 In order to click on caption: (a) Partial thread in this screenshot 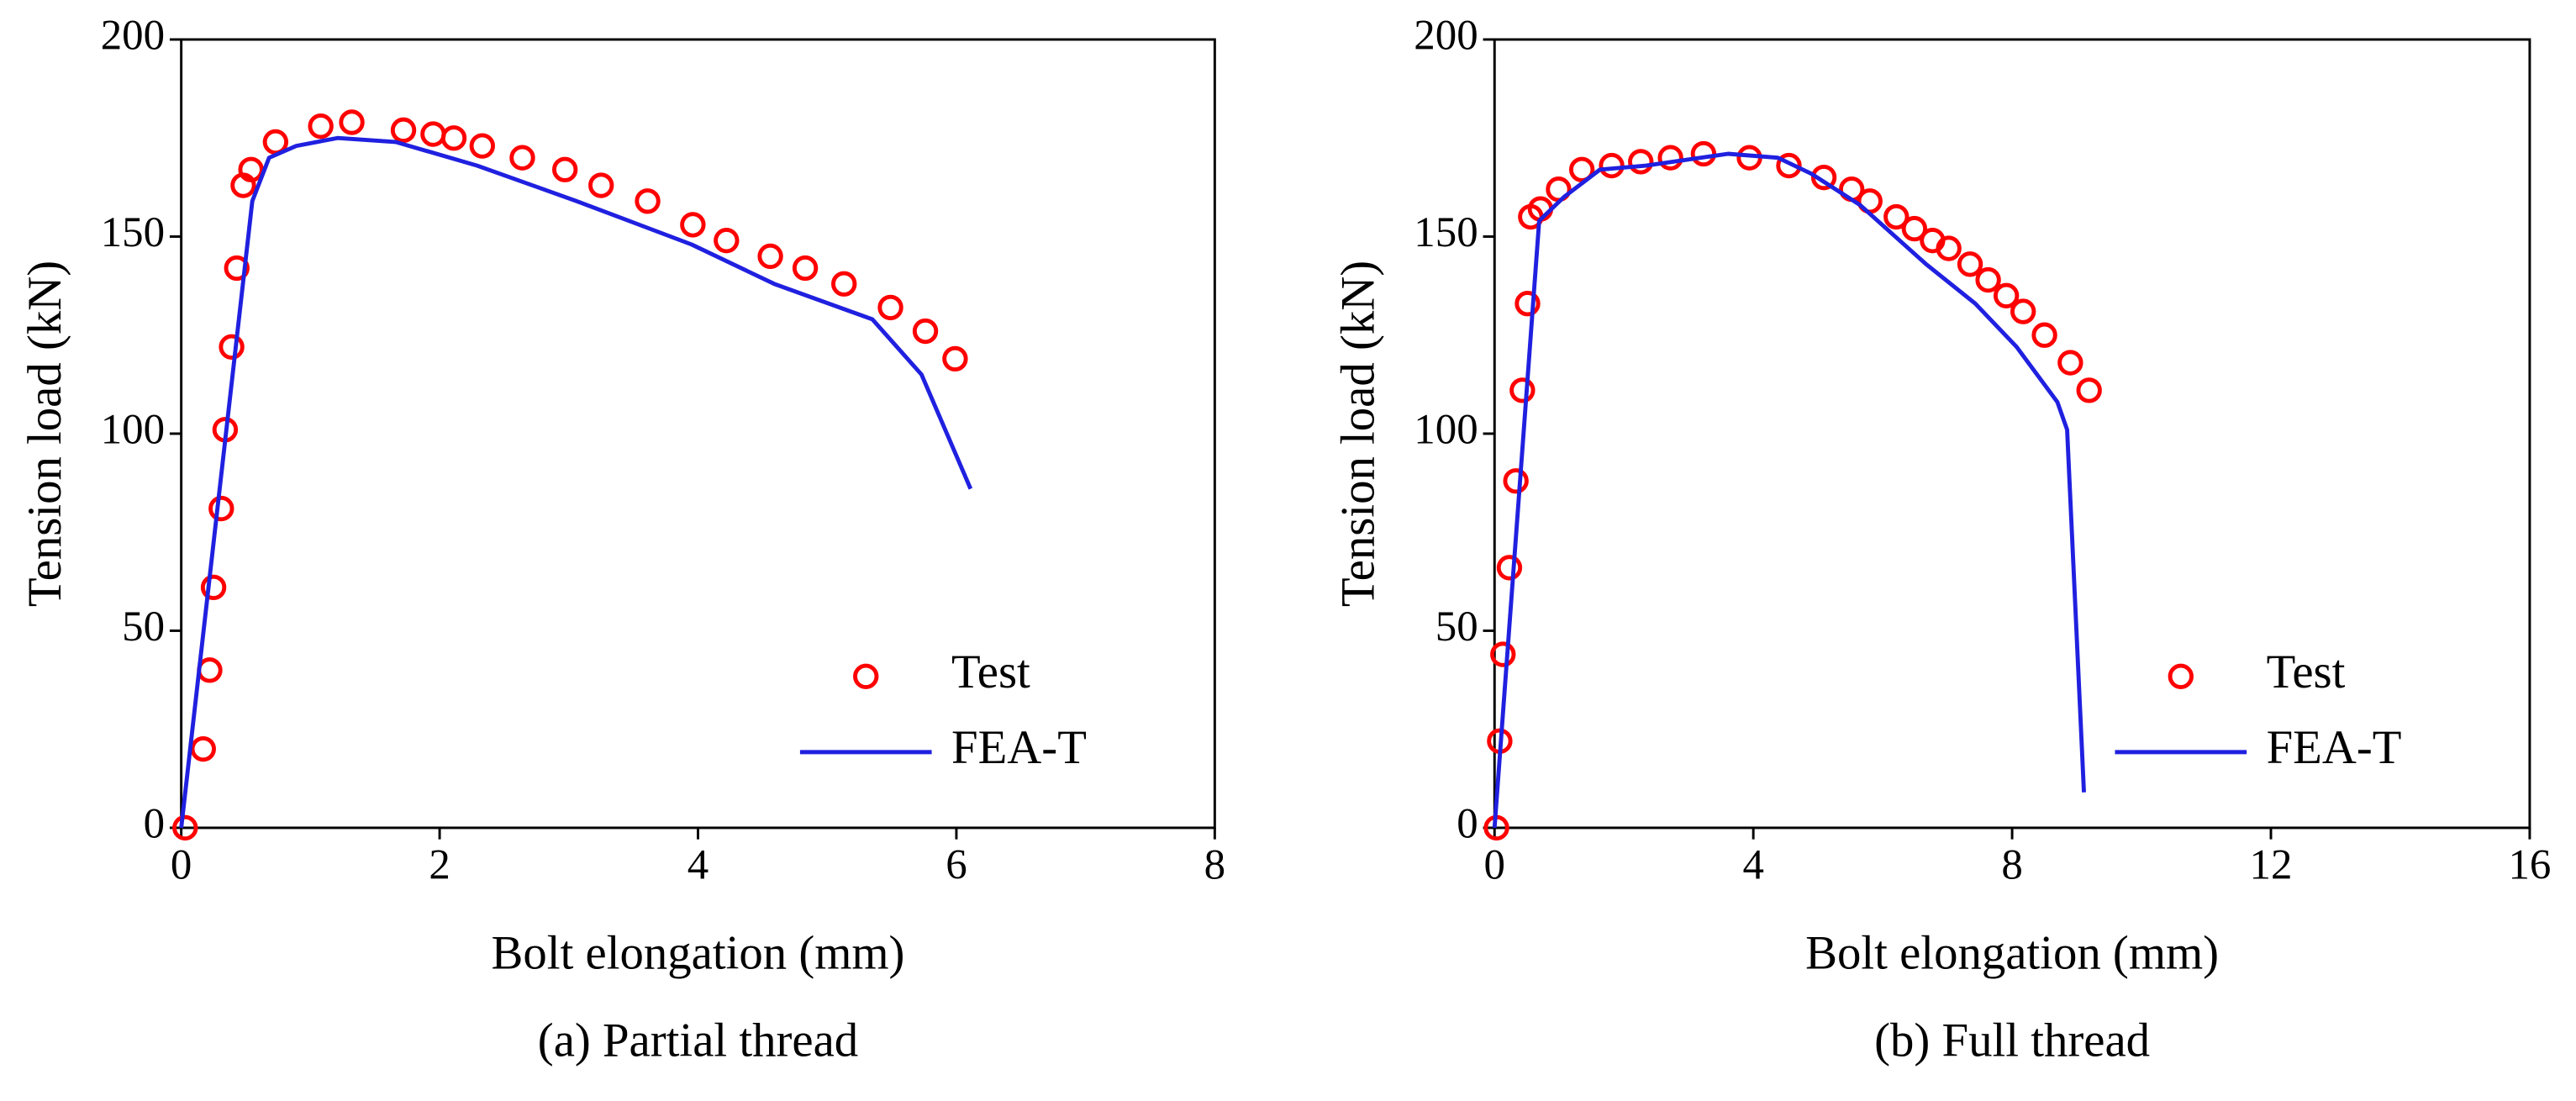, I will do `click(698, 1040)`.